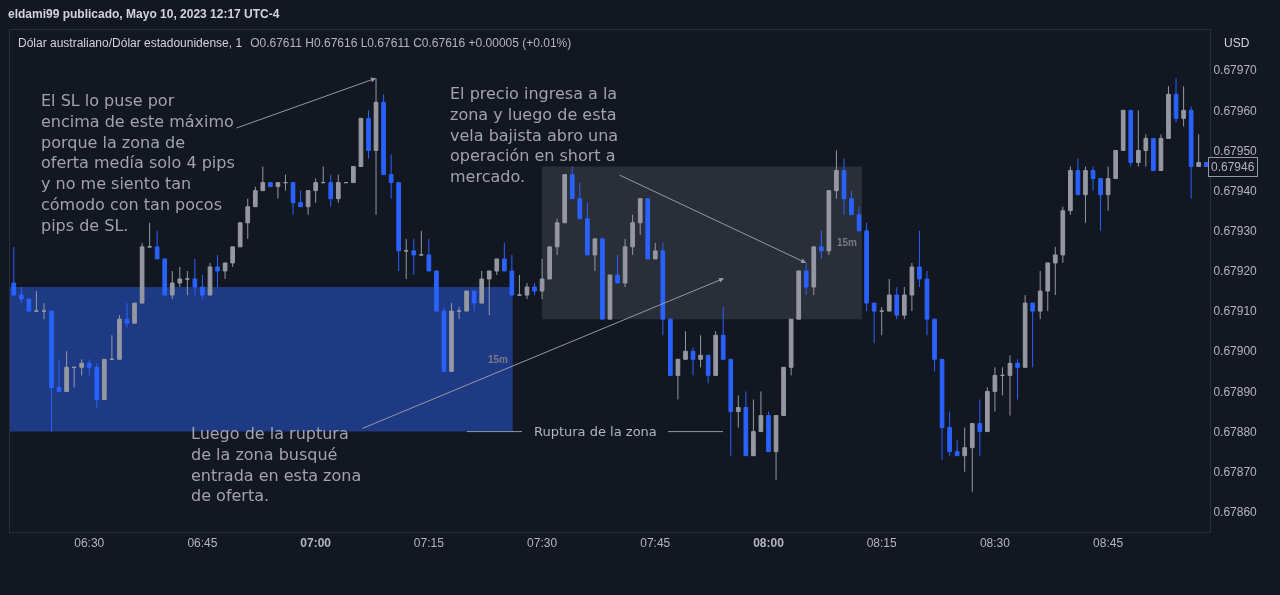  What do you see at coordinates (429, 543) in the screenshot?
I see `x-tick-label: 07:15` at bounding box center [429, 543].